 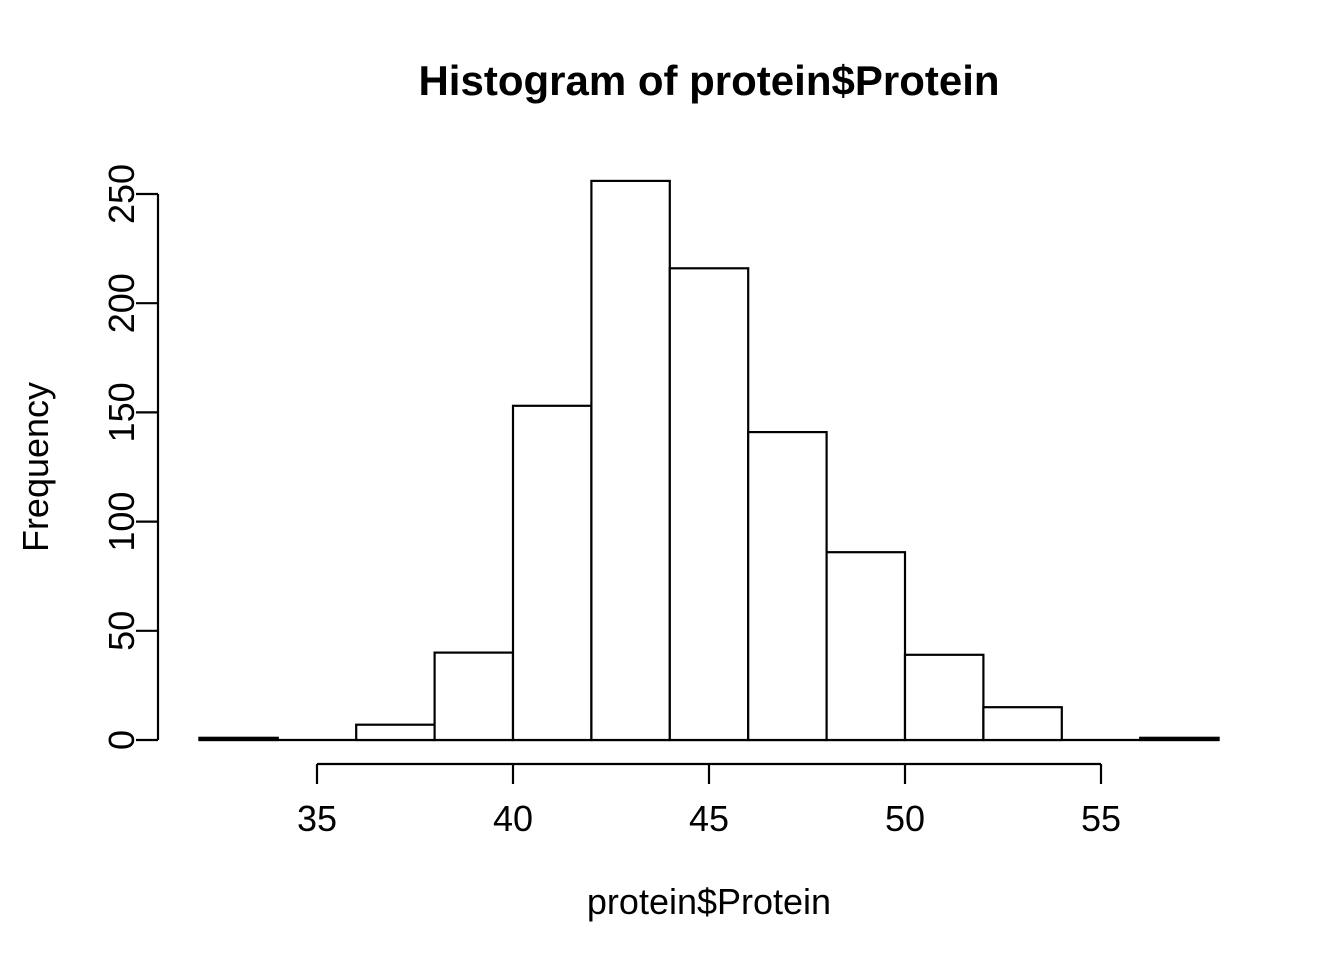 What do you see at coordinates (121, 631) in the screenshot?
I see `y-tick-label: 50` at bounding box center [121, 631].